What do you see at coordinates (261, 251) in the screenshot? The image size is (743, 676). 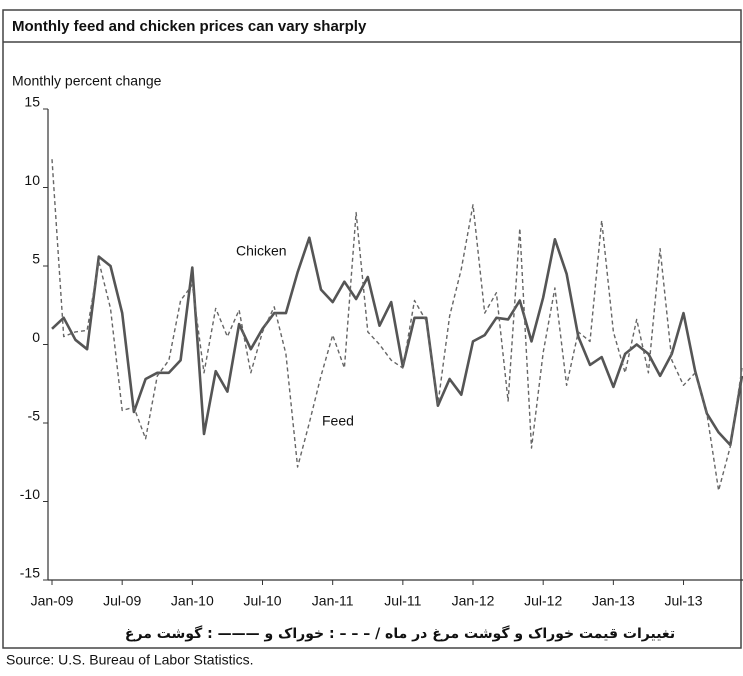 I see `annotation: Chicken` at bounding box center [261, 251].